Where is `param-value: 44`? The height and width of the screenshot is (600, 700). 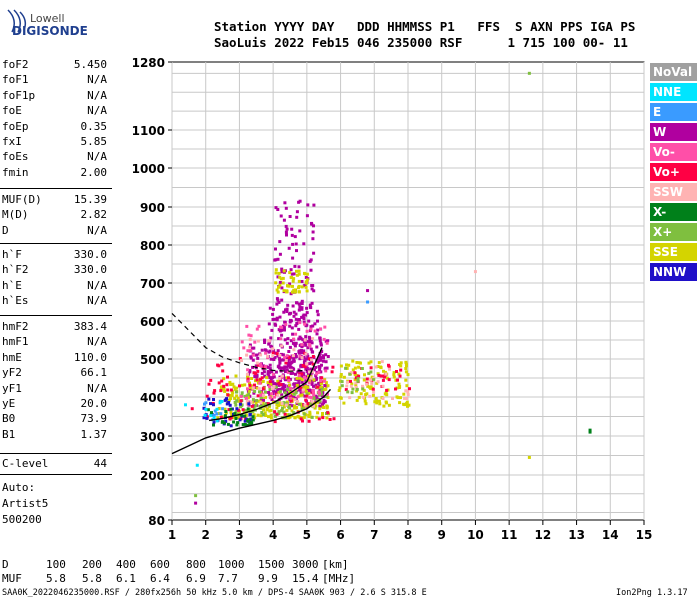 param-value: 44 is located at coordinates (100, 463).